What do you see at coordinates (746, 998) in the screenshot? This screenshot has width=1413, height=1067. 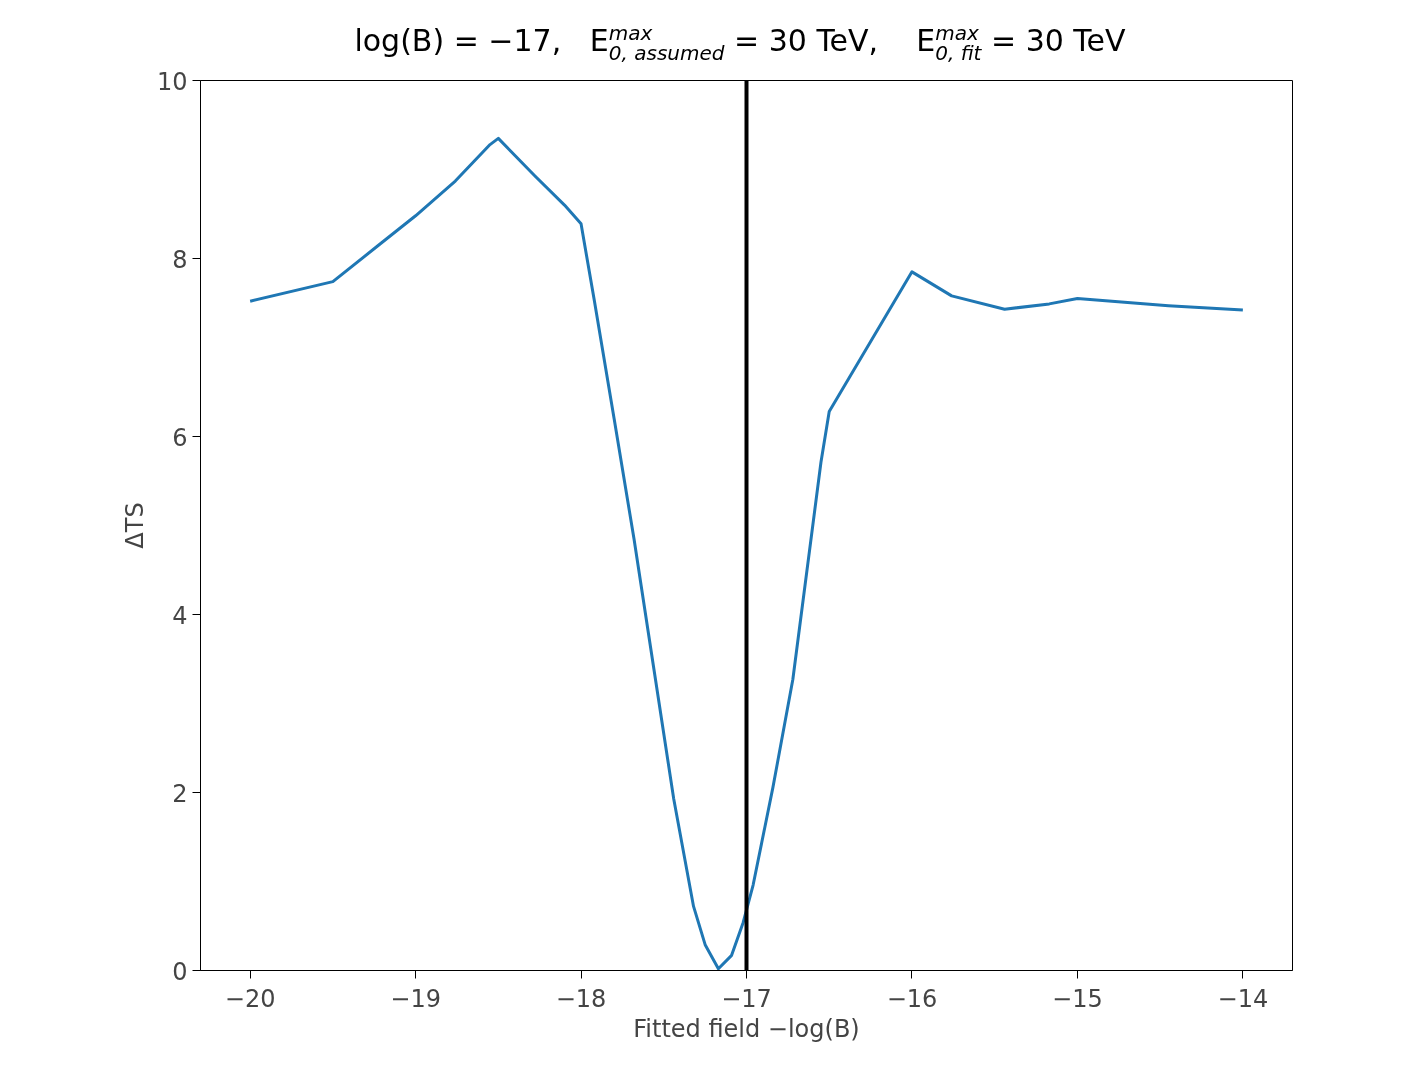 I see `x-tick-label: −17` at bounding box center [746, 998].